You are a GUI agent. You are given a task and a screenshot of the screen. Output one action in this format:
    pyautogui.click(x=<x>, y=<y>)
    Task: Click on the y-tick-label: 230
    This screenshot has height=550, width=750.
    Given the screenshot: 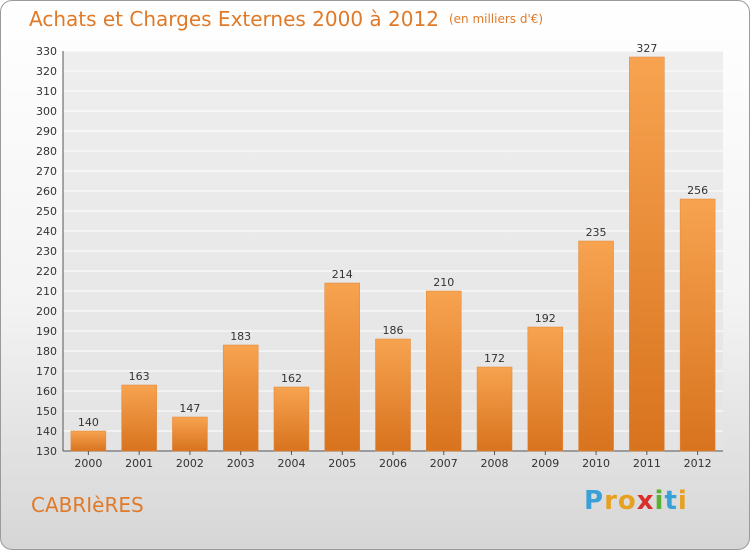 What is the action you would take?
    pyautogui.click(x=46, y=251)
    